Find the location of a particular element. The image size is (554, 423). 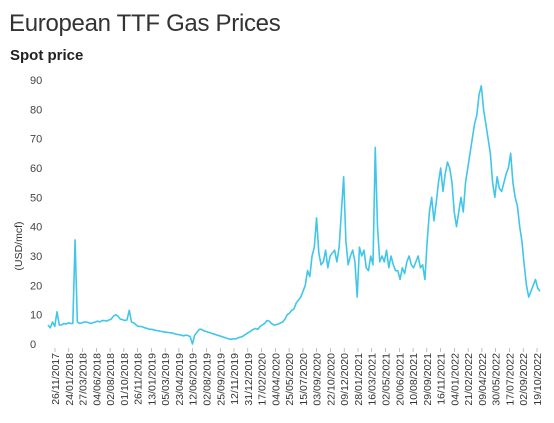

x-tick-label: 04/01/2022 is located at coordinates (455, 379).